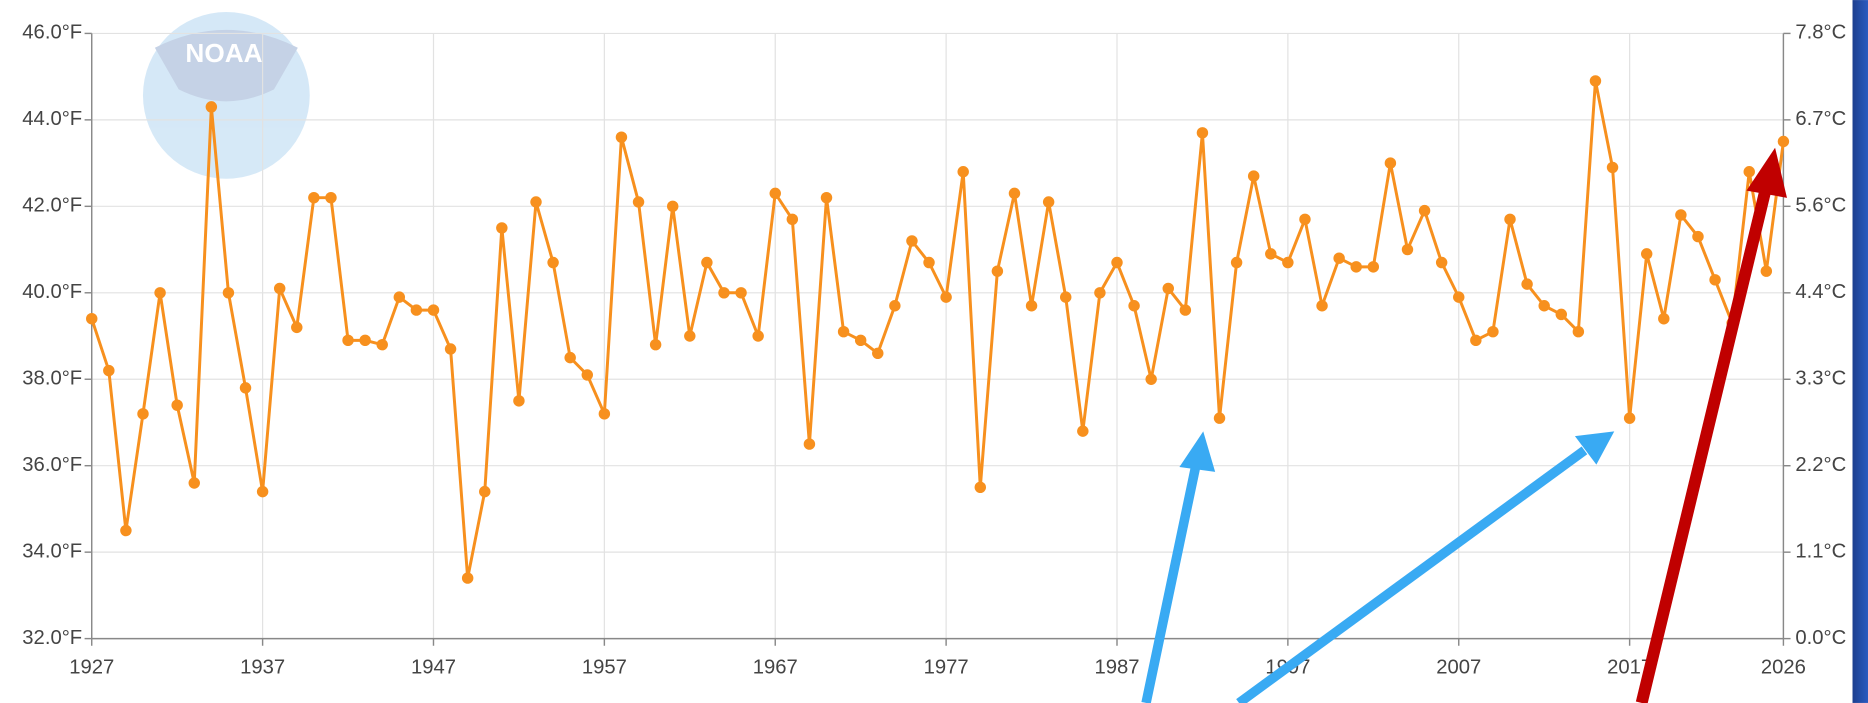 This screenshot has height=703, width=1868. What do you see at coordinates (1820, 119) in the screenshot?
I see `y2-tick-label: 6.7°C` at bounding box center [1820, 119].